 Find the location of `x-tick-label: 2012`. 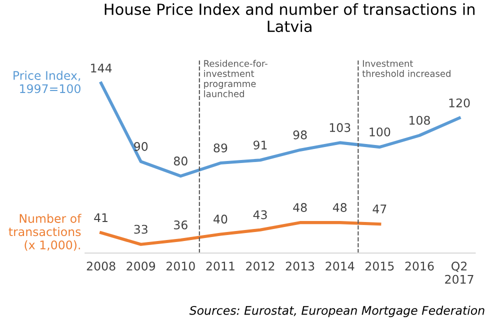

x-tick-label: 2012 is located at coordinates (260, 266).